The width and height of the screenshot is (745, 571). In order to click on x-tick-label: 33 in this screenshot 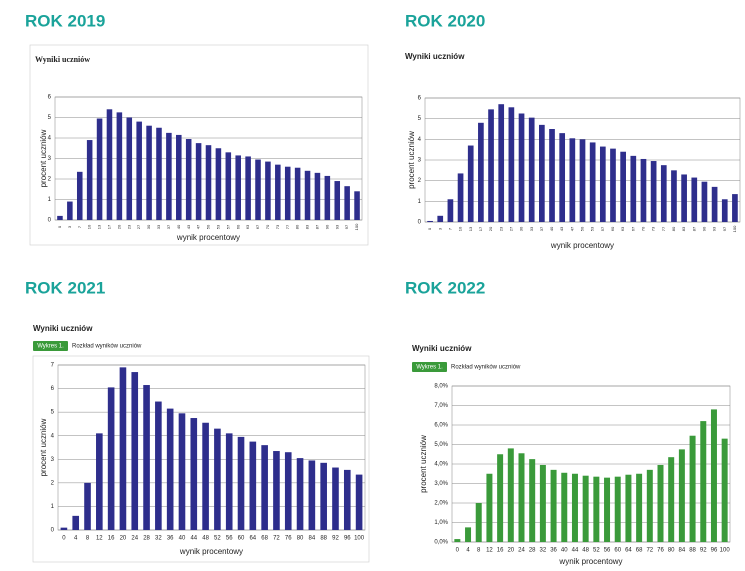, I will do `click(531, 228)`.